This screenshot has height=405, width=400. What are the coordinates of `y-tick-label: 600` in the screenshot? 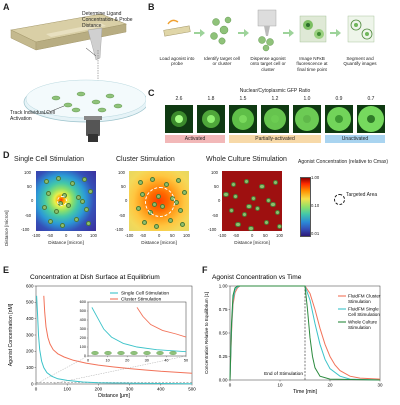 It's located at (30, 285).